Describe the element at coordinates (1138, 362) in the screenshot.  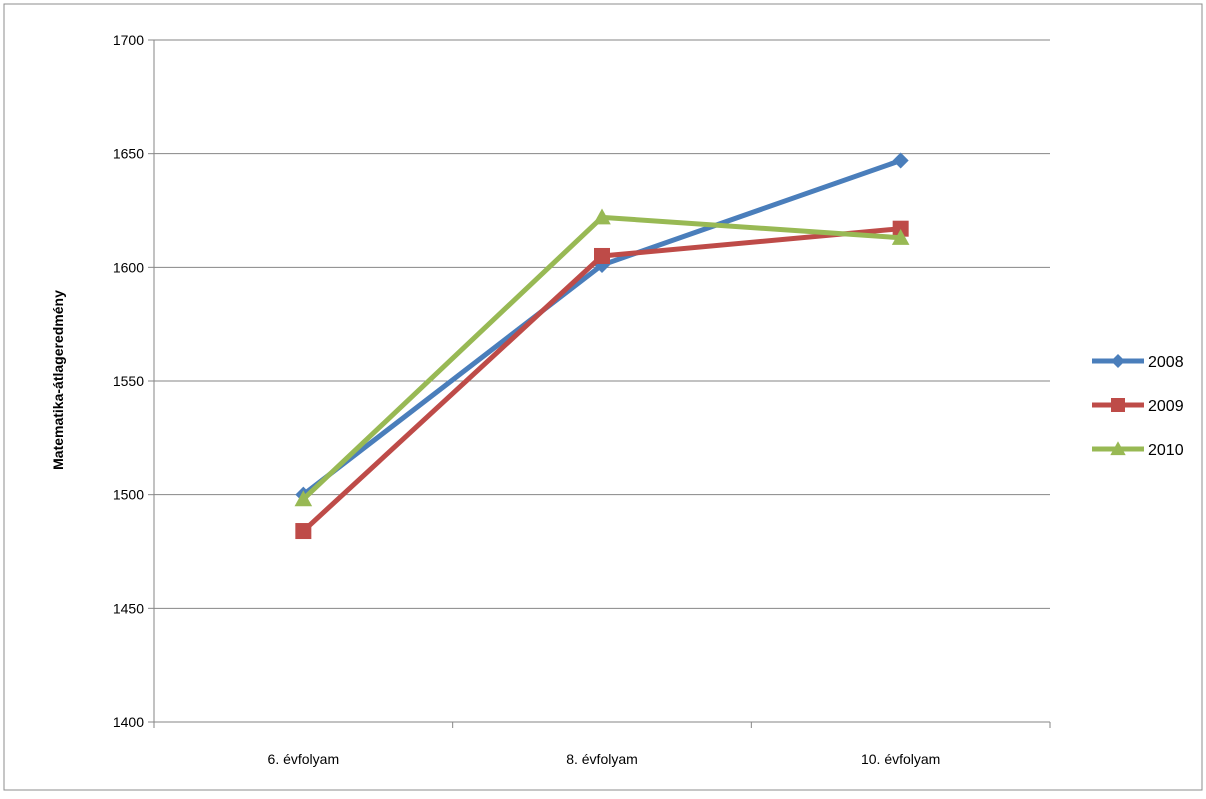
I see `legend-item-2008: 2008` at that location.